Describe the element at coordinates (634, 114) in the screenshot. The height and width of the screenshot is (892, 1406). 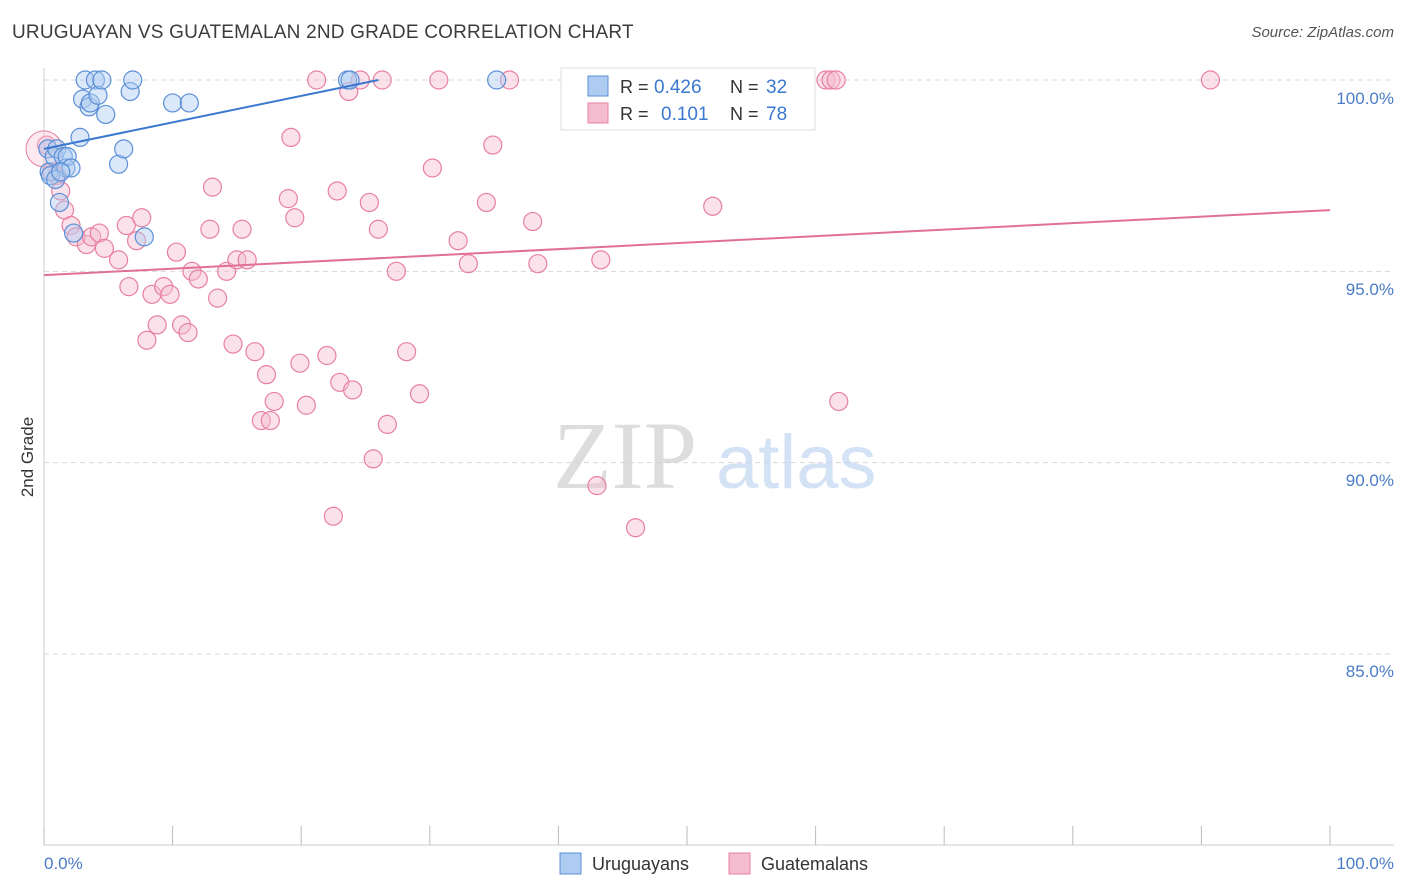
I see `legend-r-label-2: R =` at that location.